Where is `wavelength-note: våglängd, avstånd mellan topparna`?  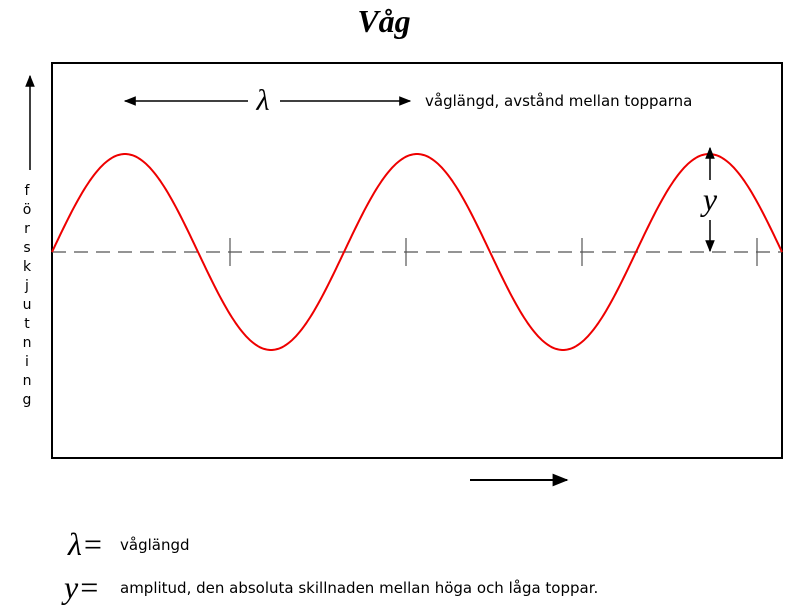 wavelength-note: våglängd, avstånd mellan topparna is located at coordinates (558, 101).